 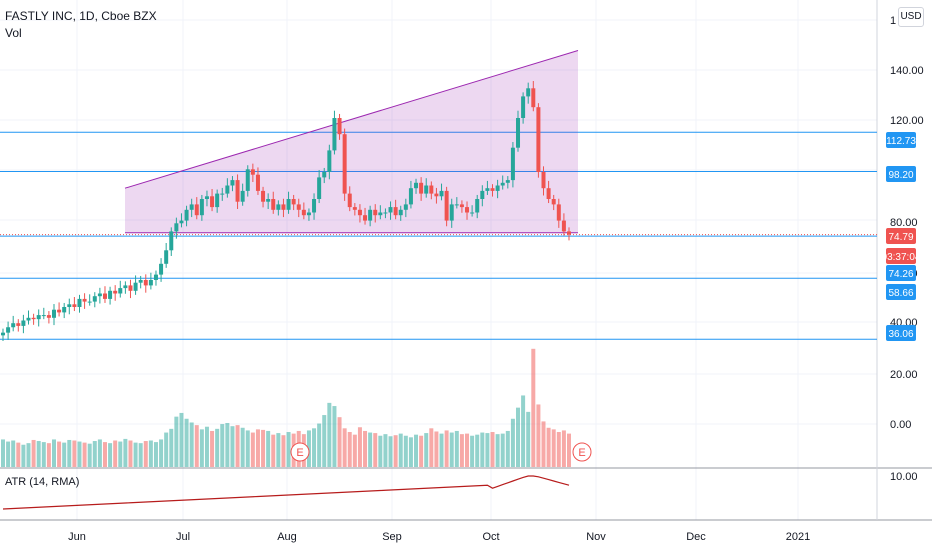 I want to click on time-axis-tick: Jun, so click(x=77, y=537).